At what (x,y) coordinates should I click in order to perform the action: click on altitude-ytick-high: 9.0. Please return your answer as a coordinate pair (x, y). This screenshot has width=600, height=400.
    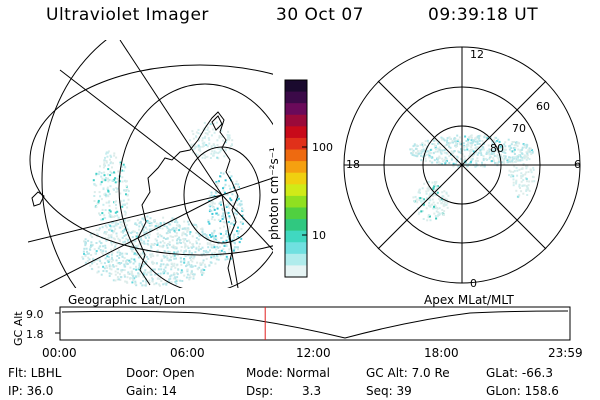
    Looking at the image, I should click on (35, 314).